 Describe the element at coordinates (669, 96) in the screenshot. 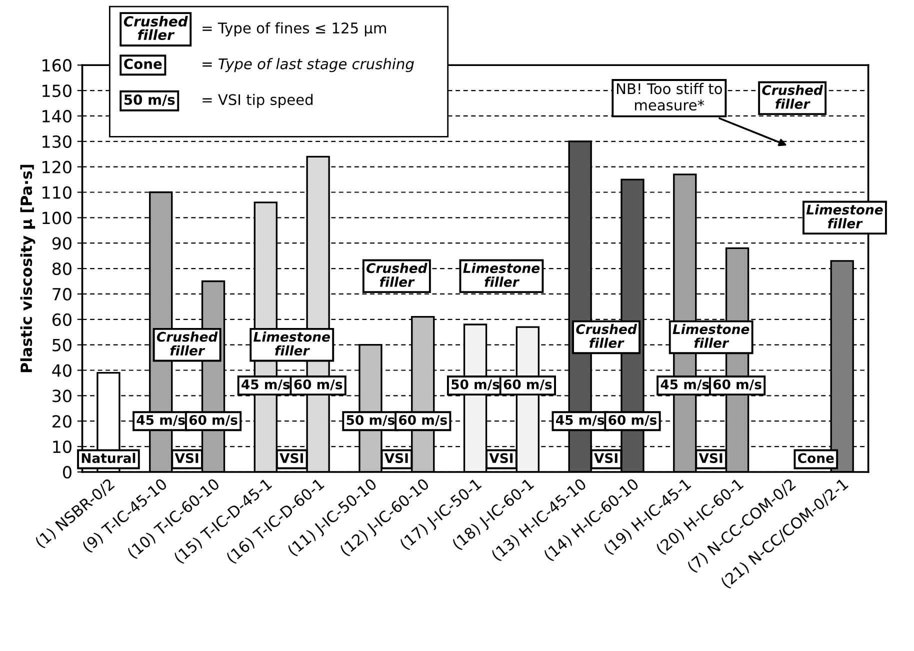

I see `annotation: NB! Too stiff to measure*` at that location.